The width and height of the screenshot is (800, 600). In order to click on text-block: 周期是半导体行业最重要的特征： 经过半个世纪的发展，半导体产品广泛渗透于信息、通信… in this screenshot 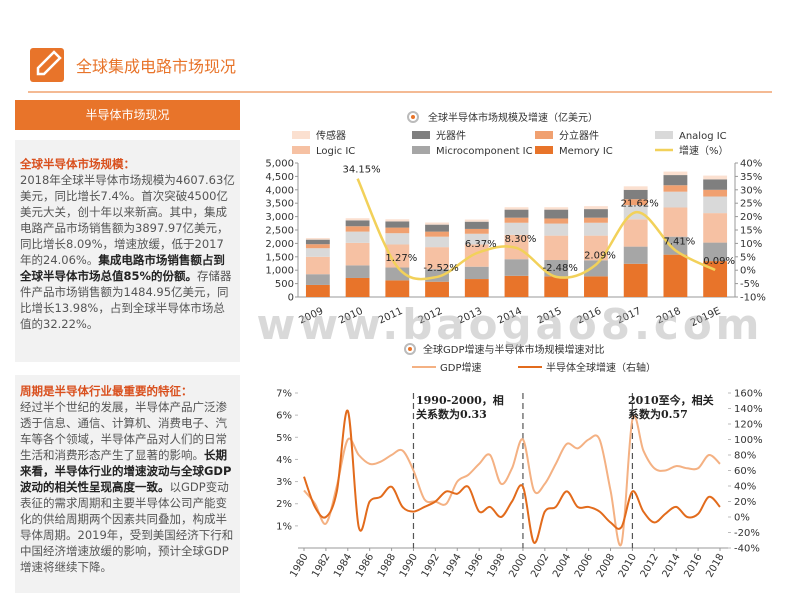, I will do `click(127, 484)`.